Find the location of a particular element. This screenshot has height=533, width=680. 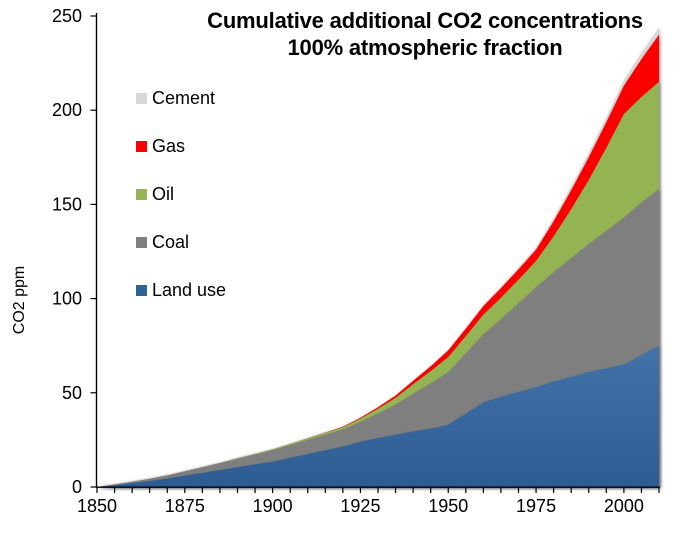

y-tick-label: 0 is located at coordinates (77, 487).